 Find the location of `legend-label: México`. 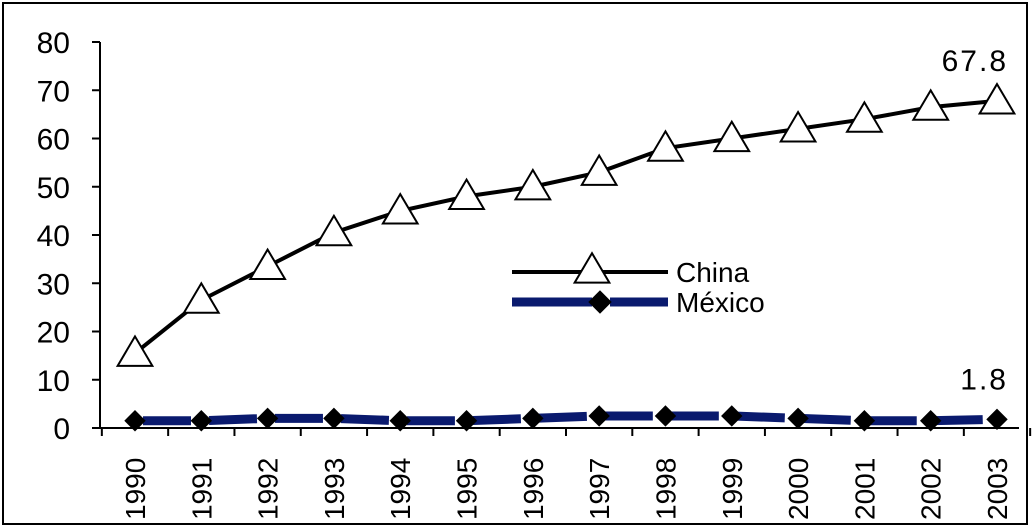

legend-label: México is located at coordinates (720, 302).